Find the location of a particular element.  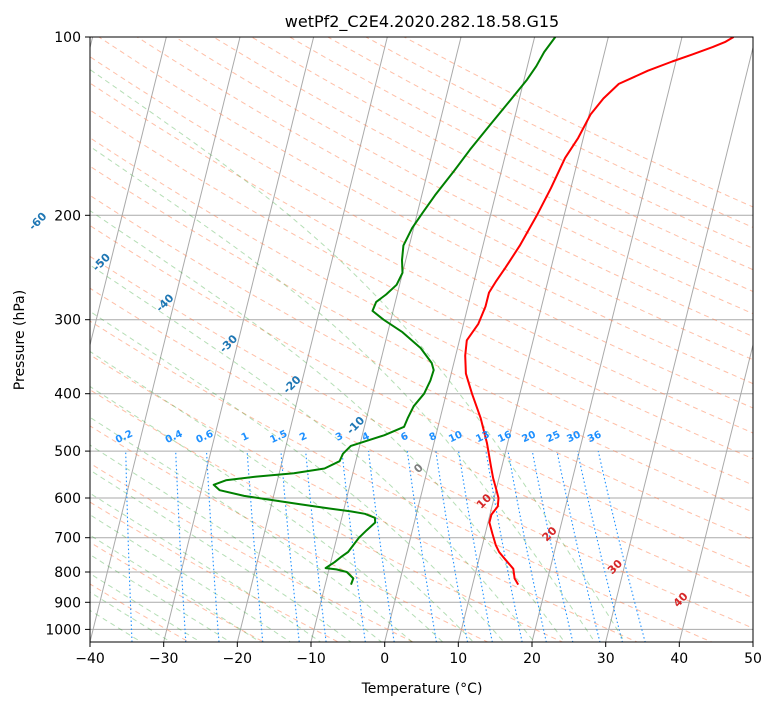

y-axis-label: Pressure (hPa) is located at coordinates (20, 340).